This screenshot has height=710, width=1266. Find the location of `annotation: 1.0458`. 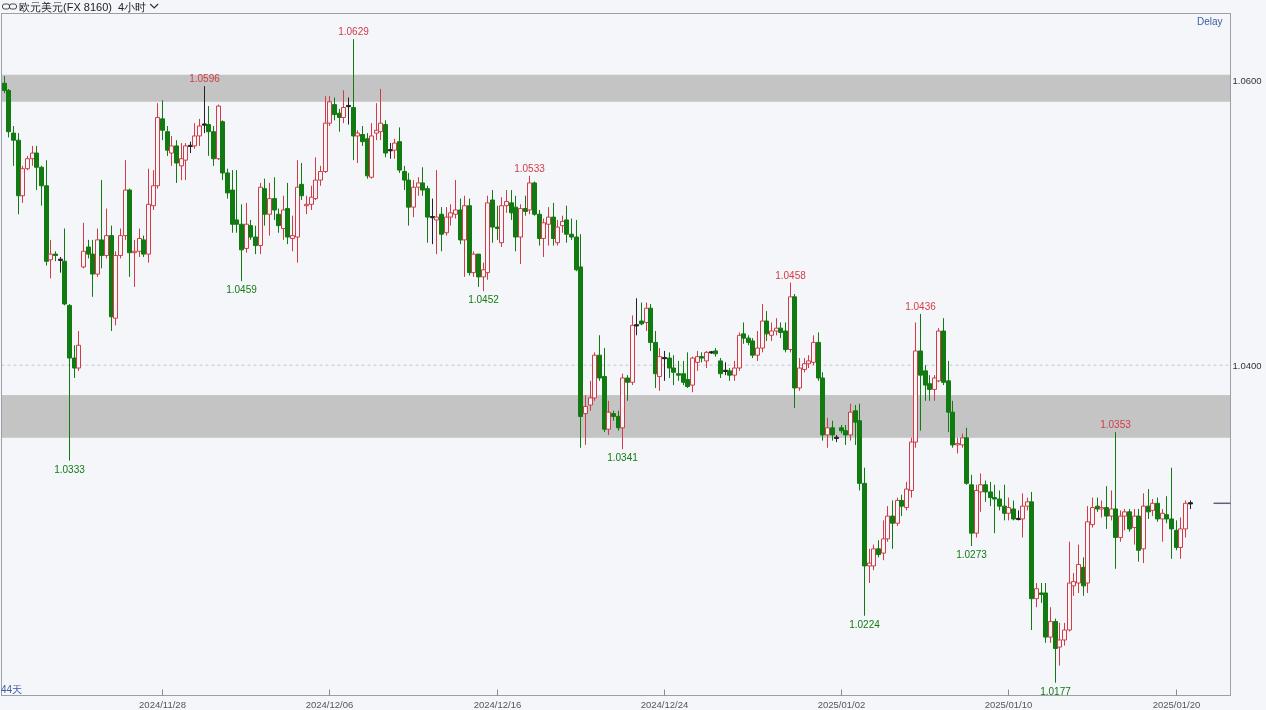

annotation: 1.0458 is located at coordinates (791, 275).